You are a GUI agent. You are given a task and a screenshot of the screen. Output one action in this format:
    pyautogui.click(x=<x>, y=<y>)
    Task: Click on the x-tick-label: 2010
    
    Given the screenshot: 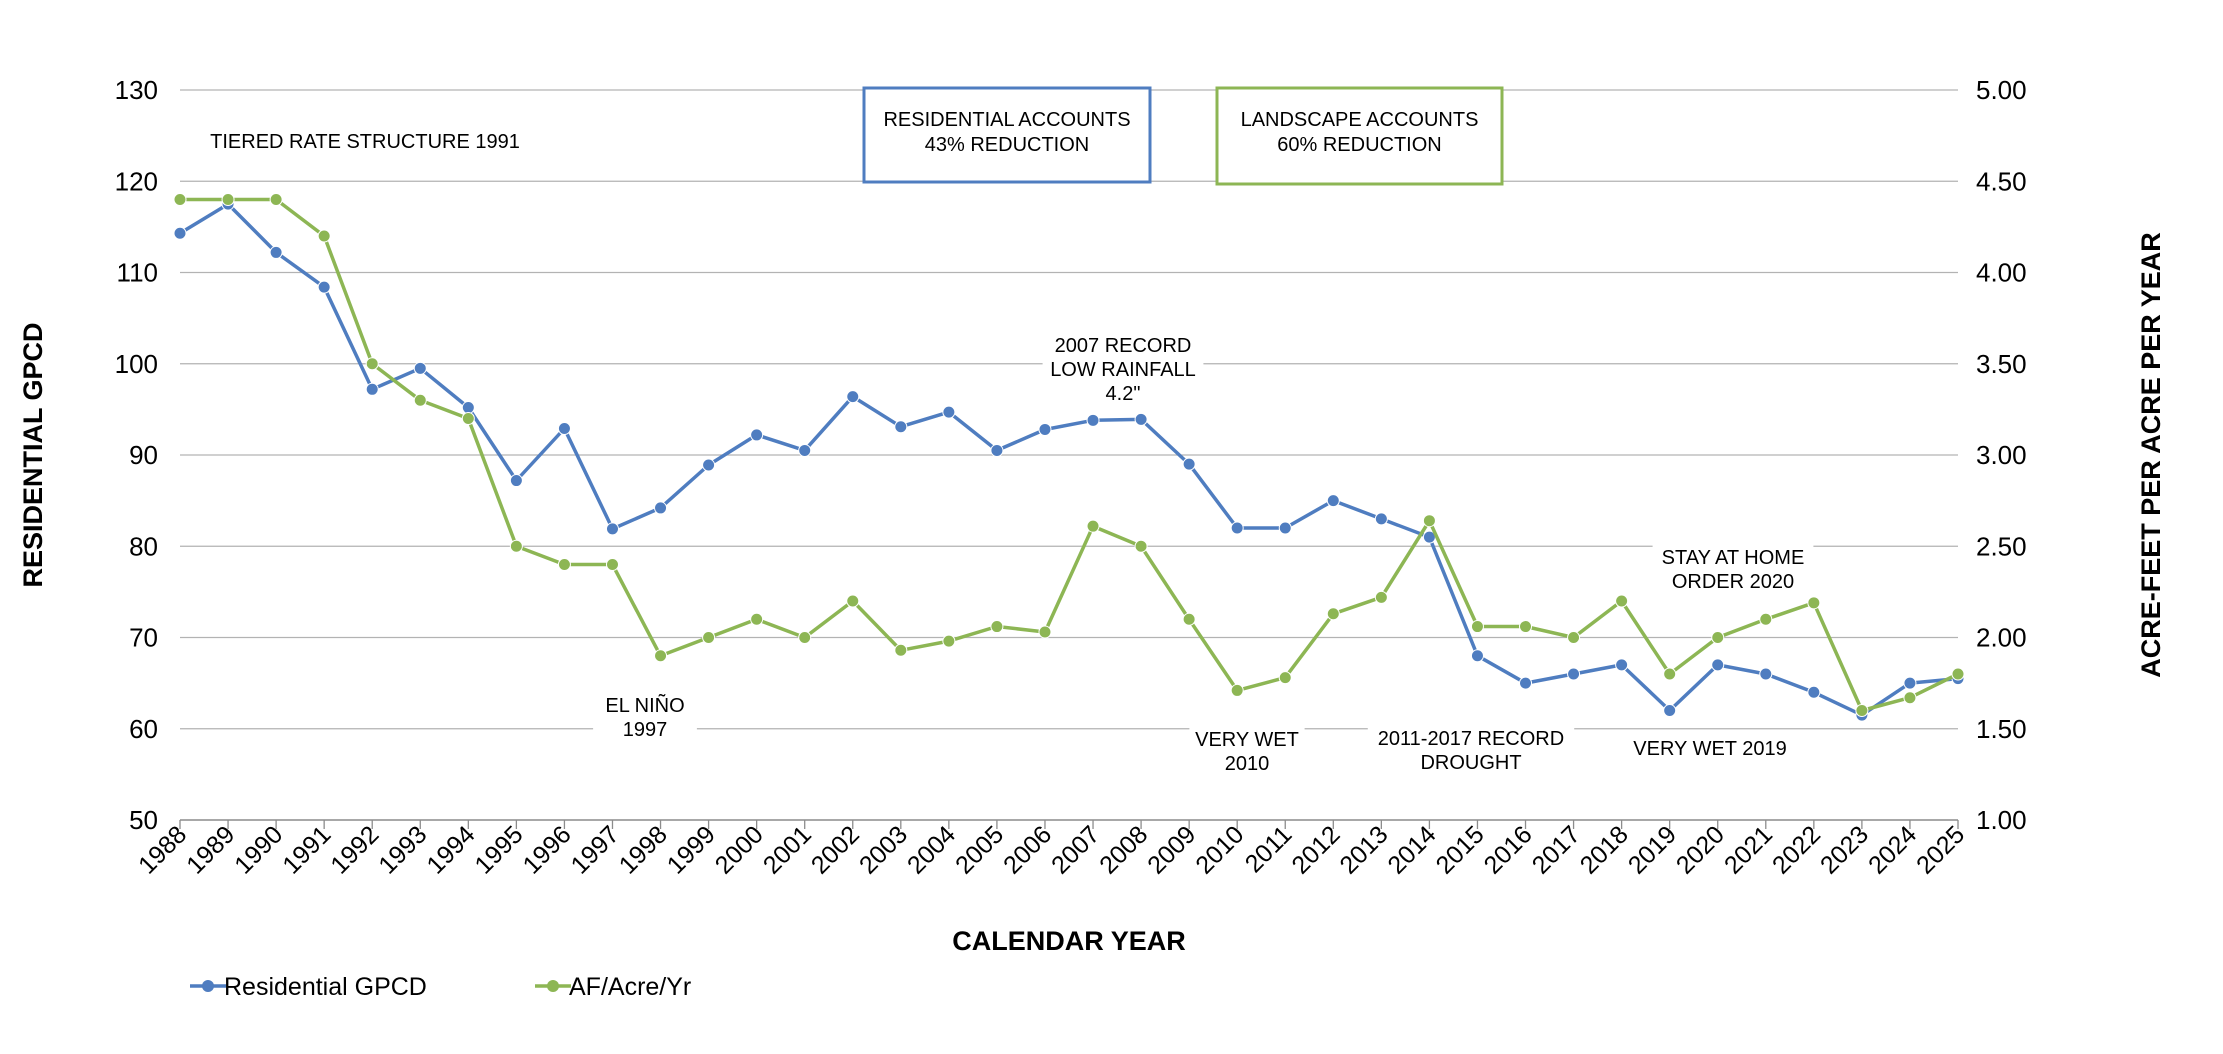 What is the action you would take?
    pyautogui.click(x=1219, y=849)
    